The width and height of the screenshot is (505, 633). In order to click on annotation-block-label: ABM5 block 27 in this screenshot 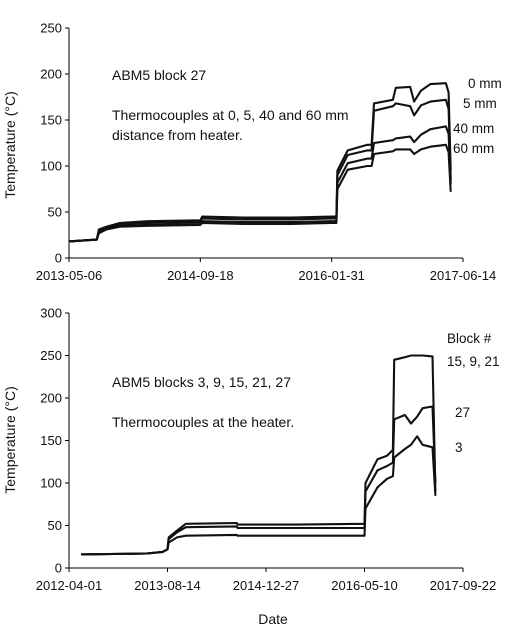, I will do `click(159, 75)`.